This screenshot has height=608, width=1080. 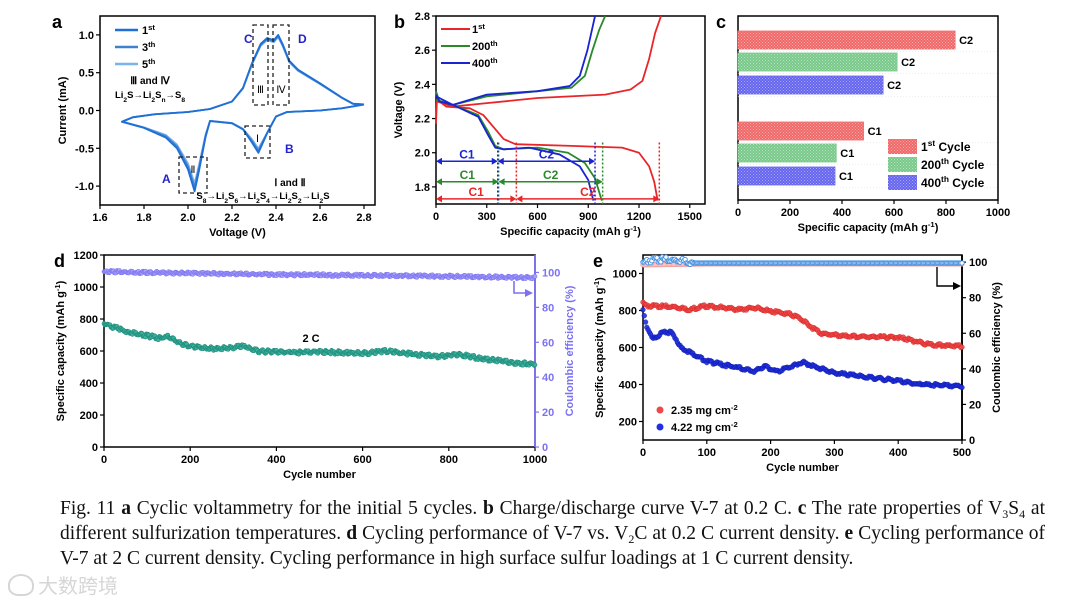 I want to click on y-tick-label: 2.6, so click(x=422, y=51).